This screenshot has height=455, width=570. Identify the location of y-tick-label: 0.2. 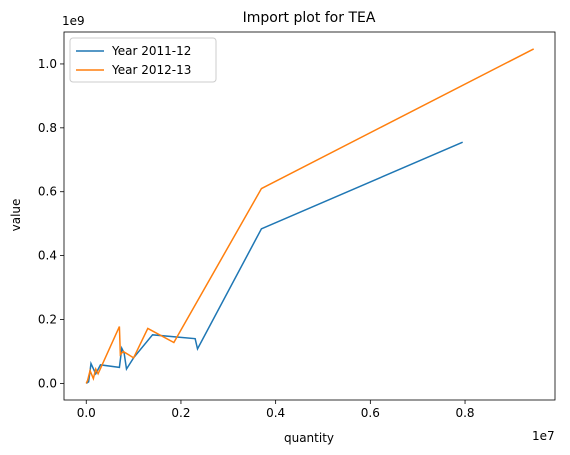
(47, 320).